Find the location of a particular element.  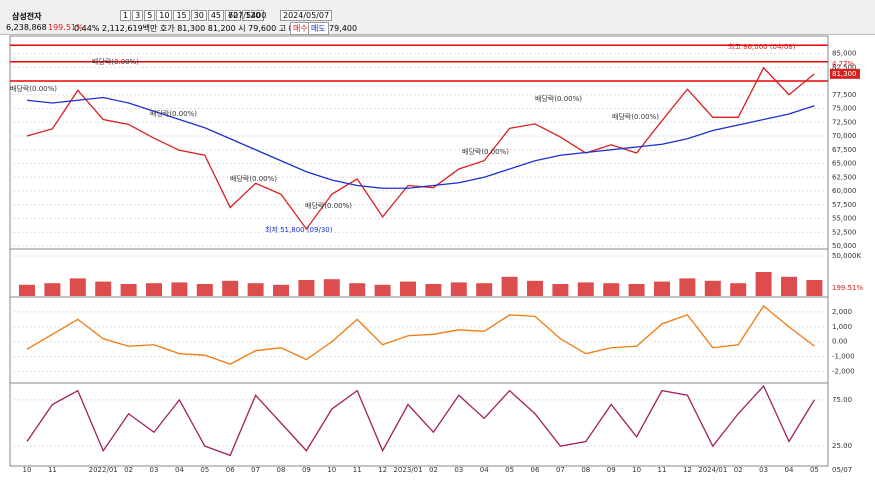

y-tick-label: 52,500 is located at coordinates (844, 232).